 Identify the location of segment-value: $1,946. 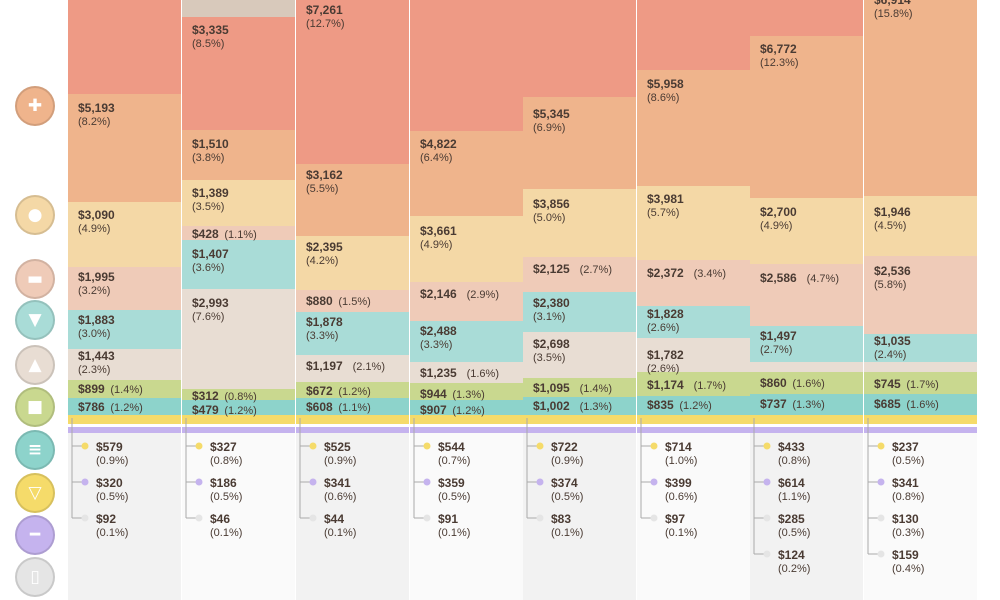
(892, 212).